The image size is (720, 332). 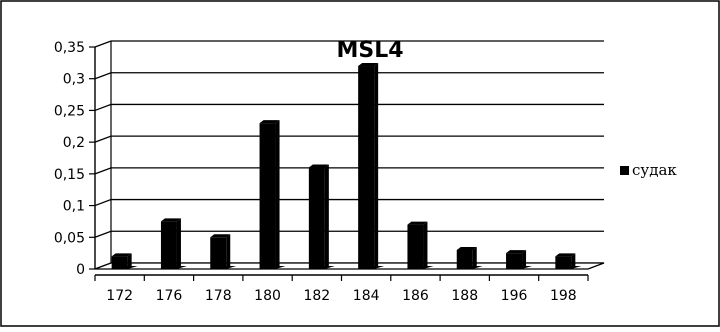 I want to click on y-tick-label: 0,1, so click(x=74, y=207).